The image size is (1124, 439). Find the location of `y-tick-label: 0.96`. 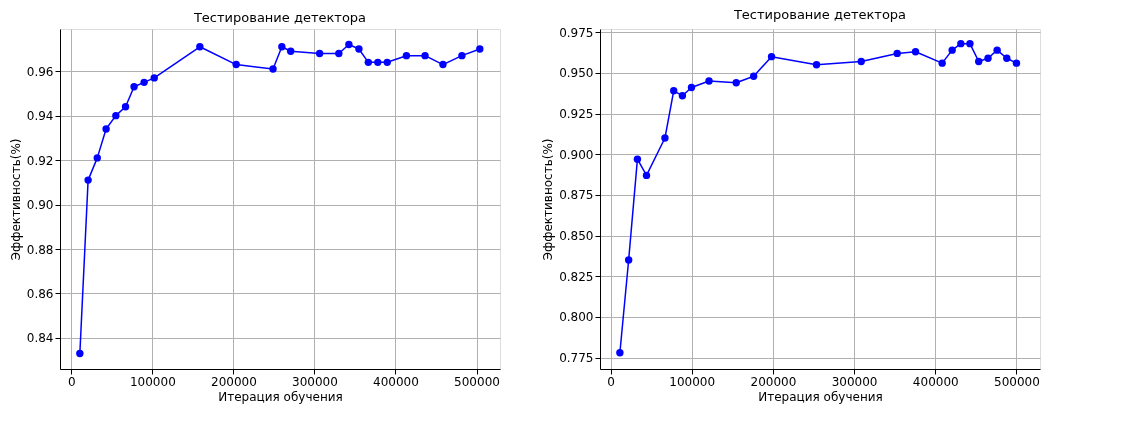

y-tick-label: 0.96 is located at coordinates (40, 71).